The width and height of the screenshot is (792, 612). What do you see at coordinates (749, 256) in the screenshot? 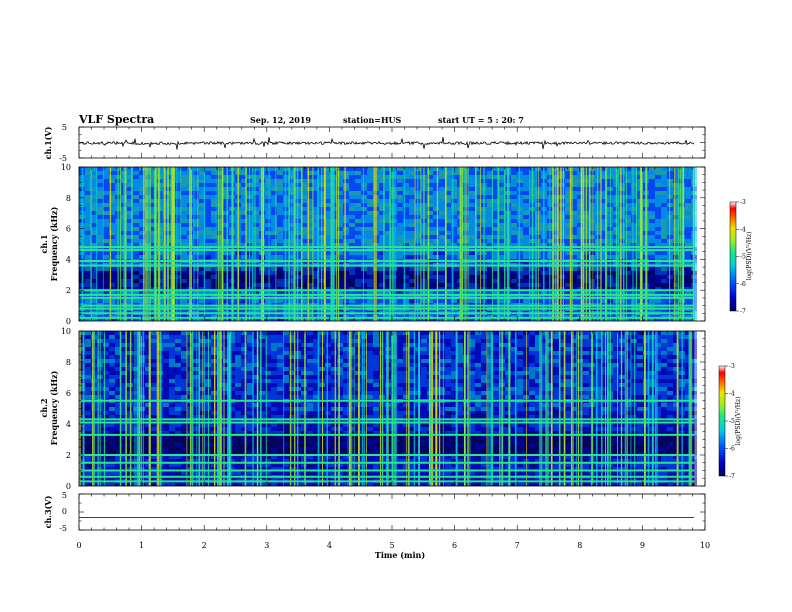
I see `ch1-colorbar-label: log(PSD)(V²/Hz)` at bounding box center [749, 256].